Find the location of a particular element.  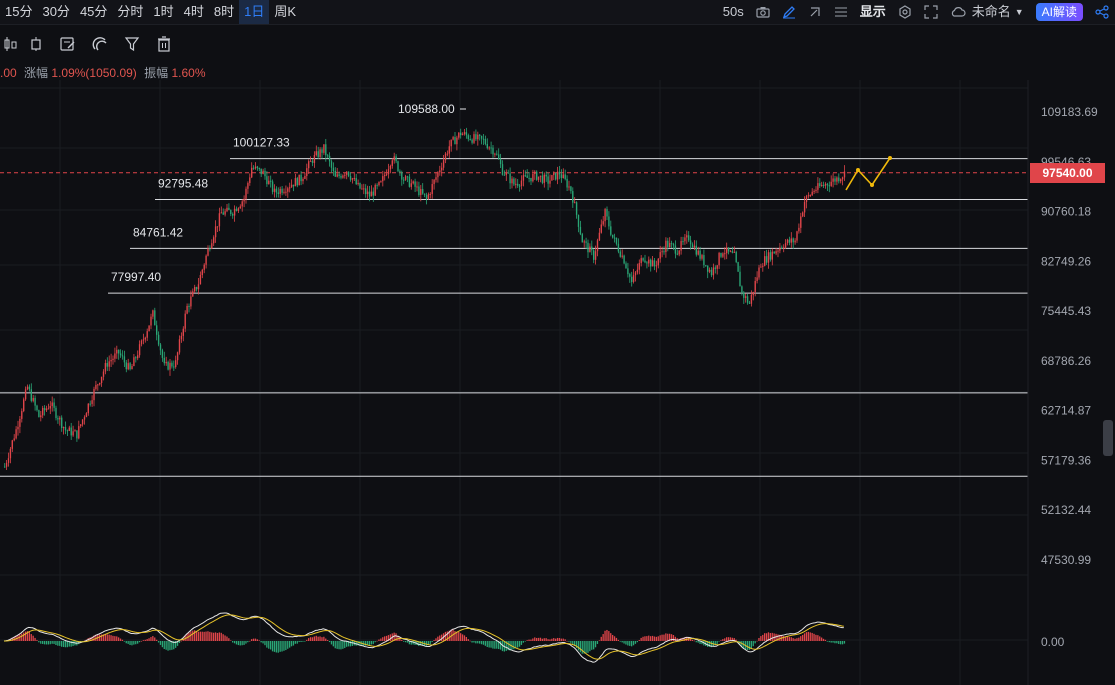

pen-icon is located at coordinates (789, 12).